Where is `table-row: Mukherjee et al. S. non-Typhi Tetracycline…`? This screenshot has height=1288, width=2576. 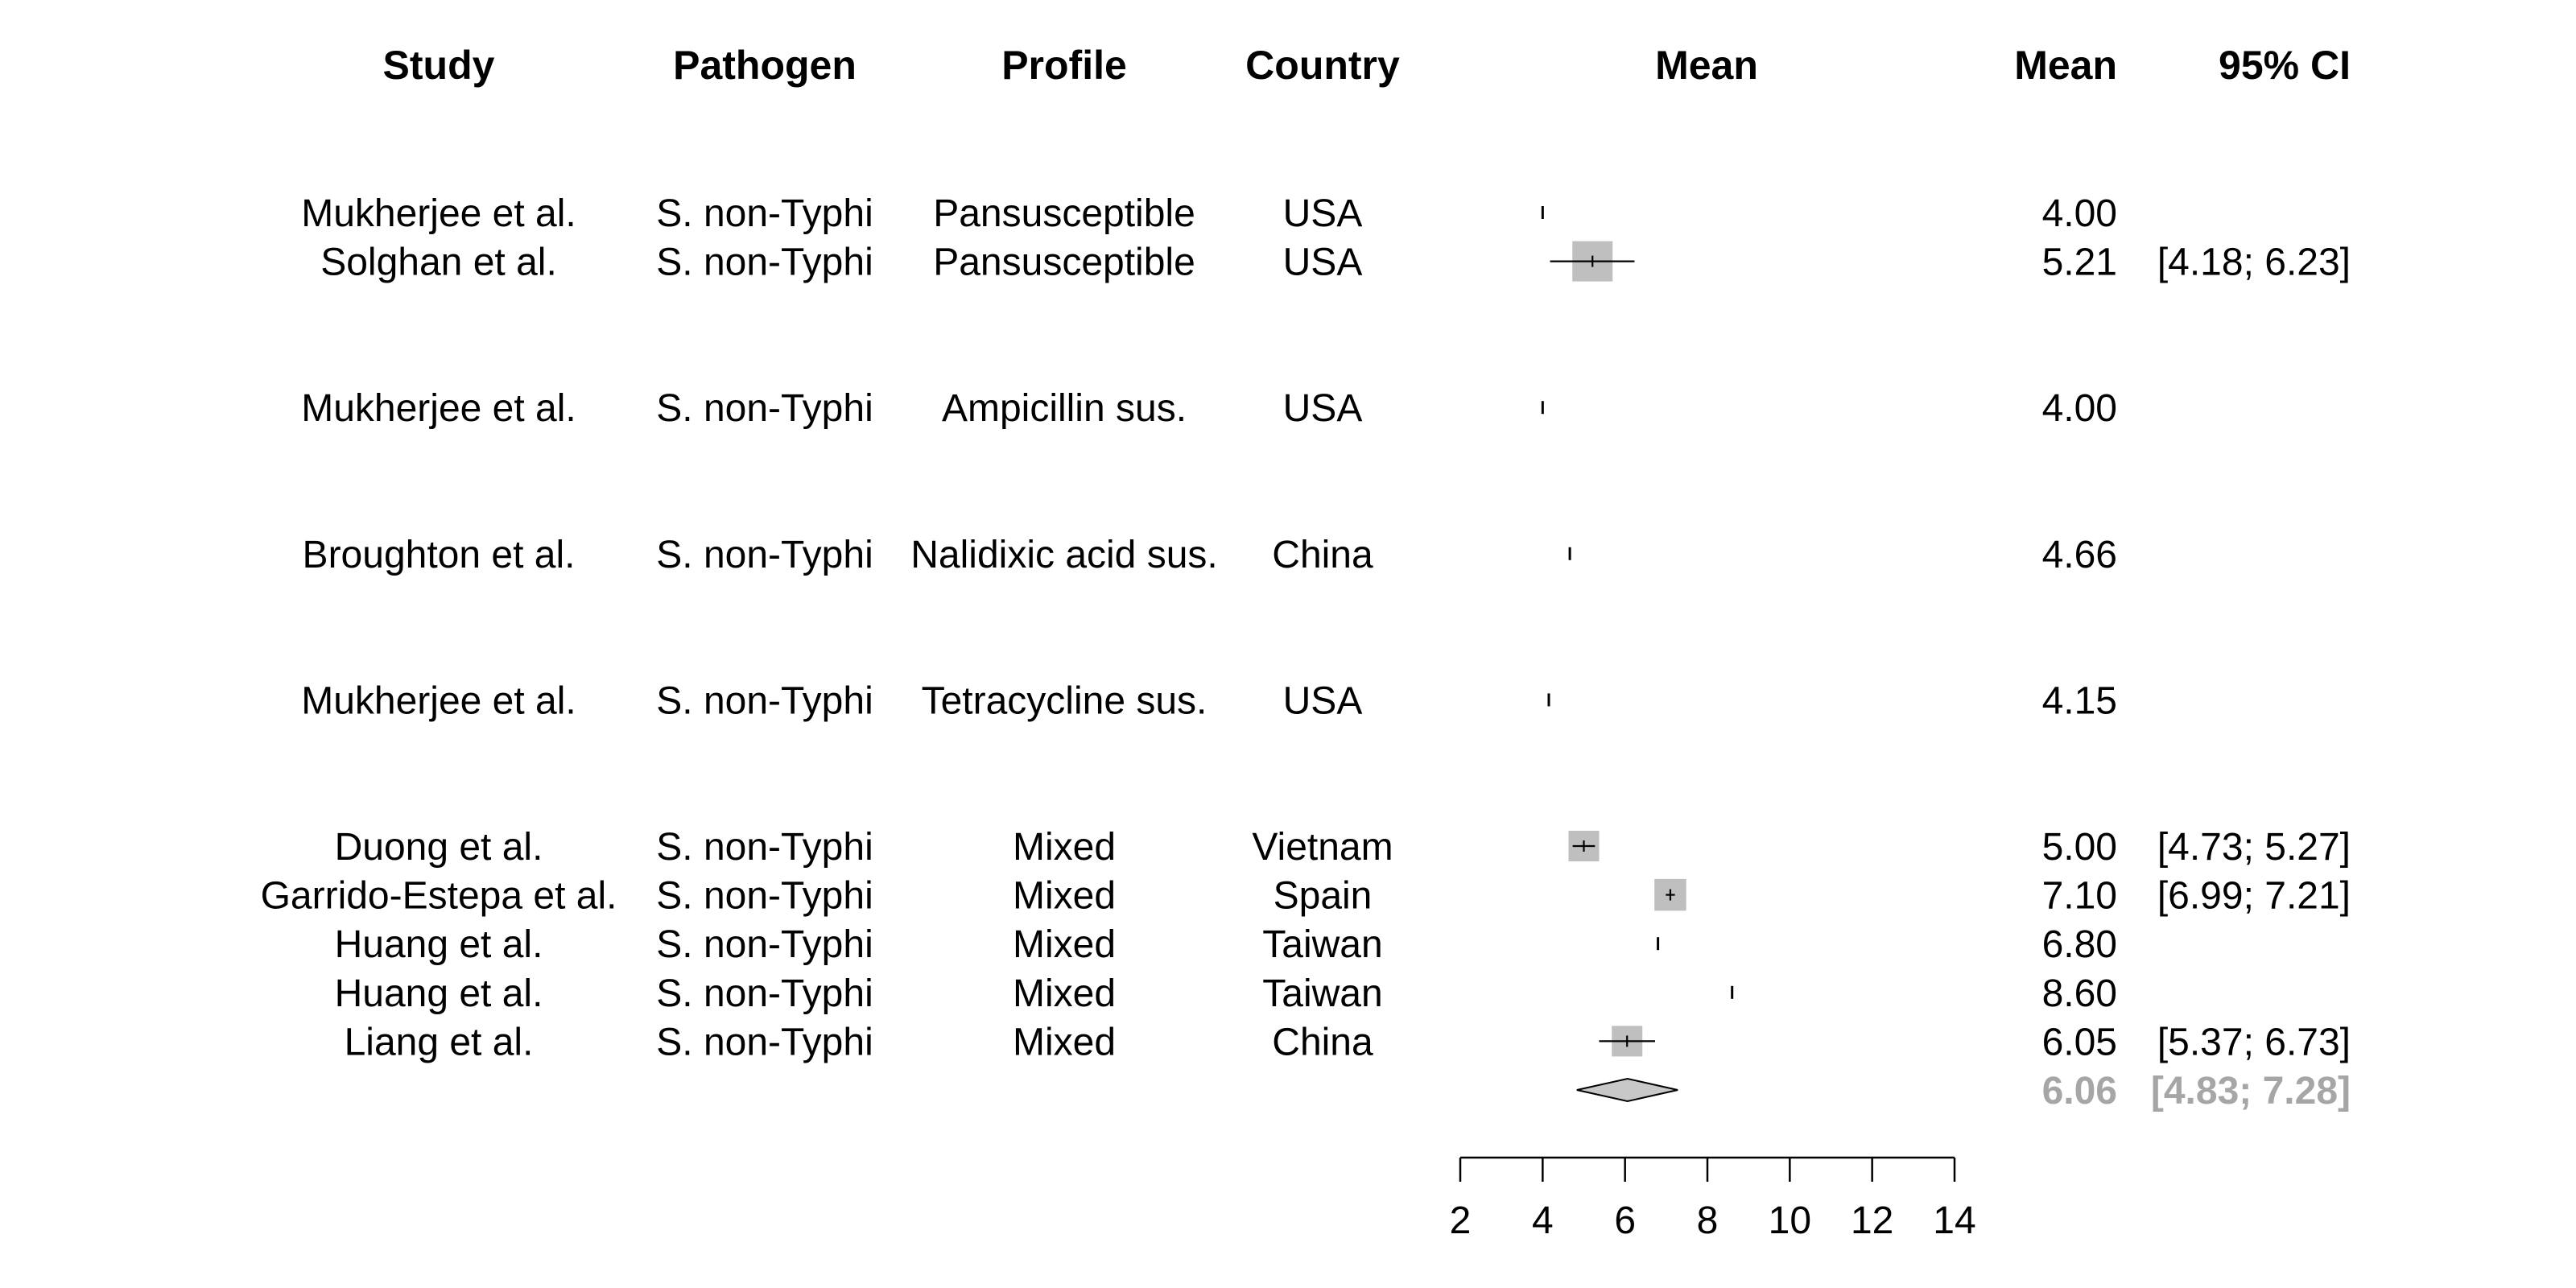
table-row: Mukherjee et al. S. non-Typhi Tetracycline… is located at coordinates (1209, 700).